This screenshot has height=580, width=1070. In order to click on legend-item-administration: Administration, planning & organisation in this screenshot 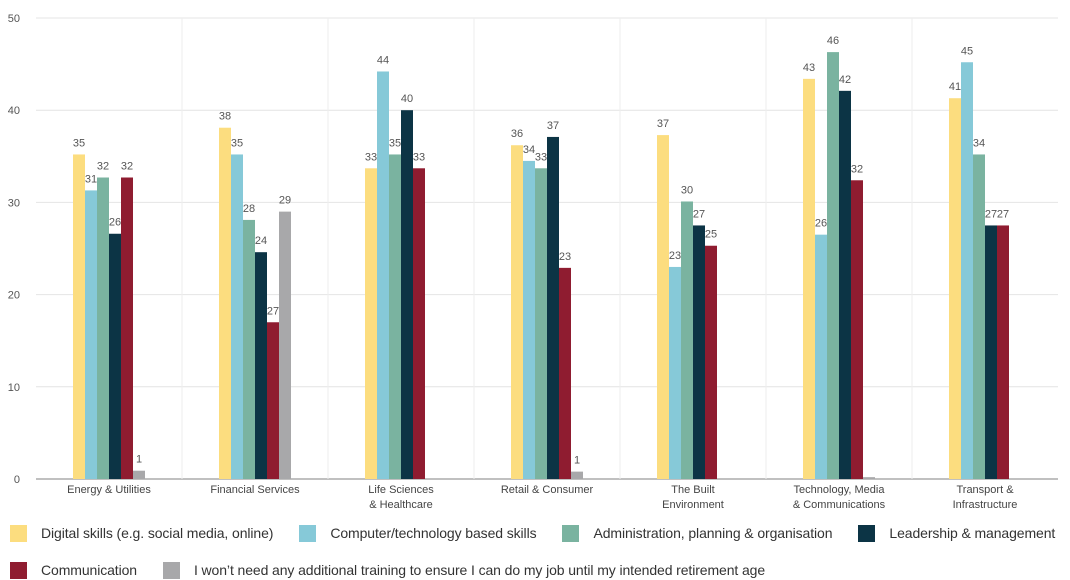, I will do `click(697, 533)`.